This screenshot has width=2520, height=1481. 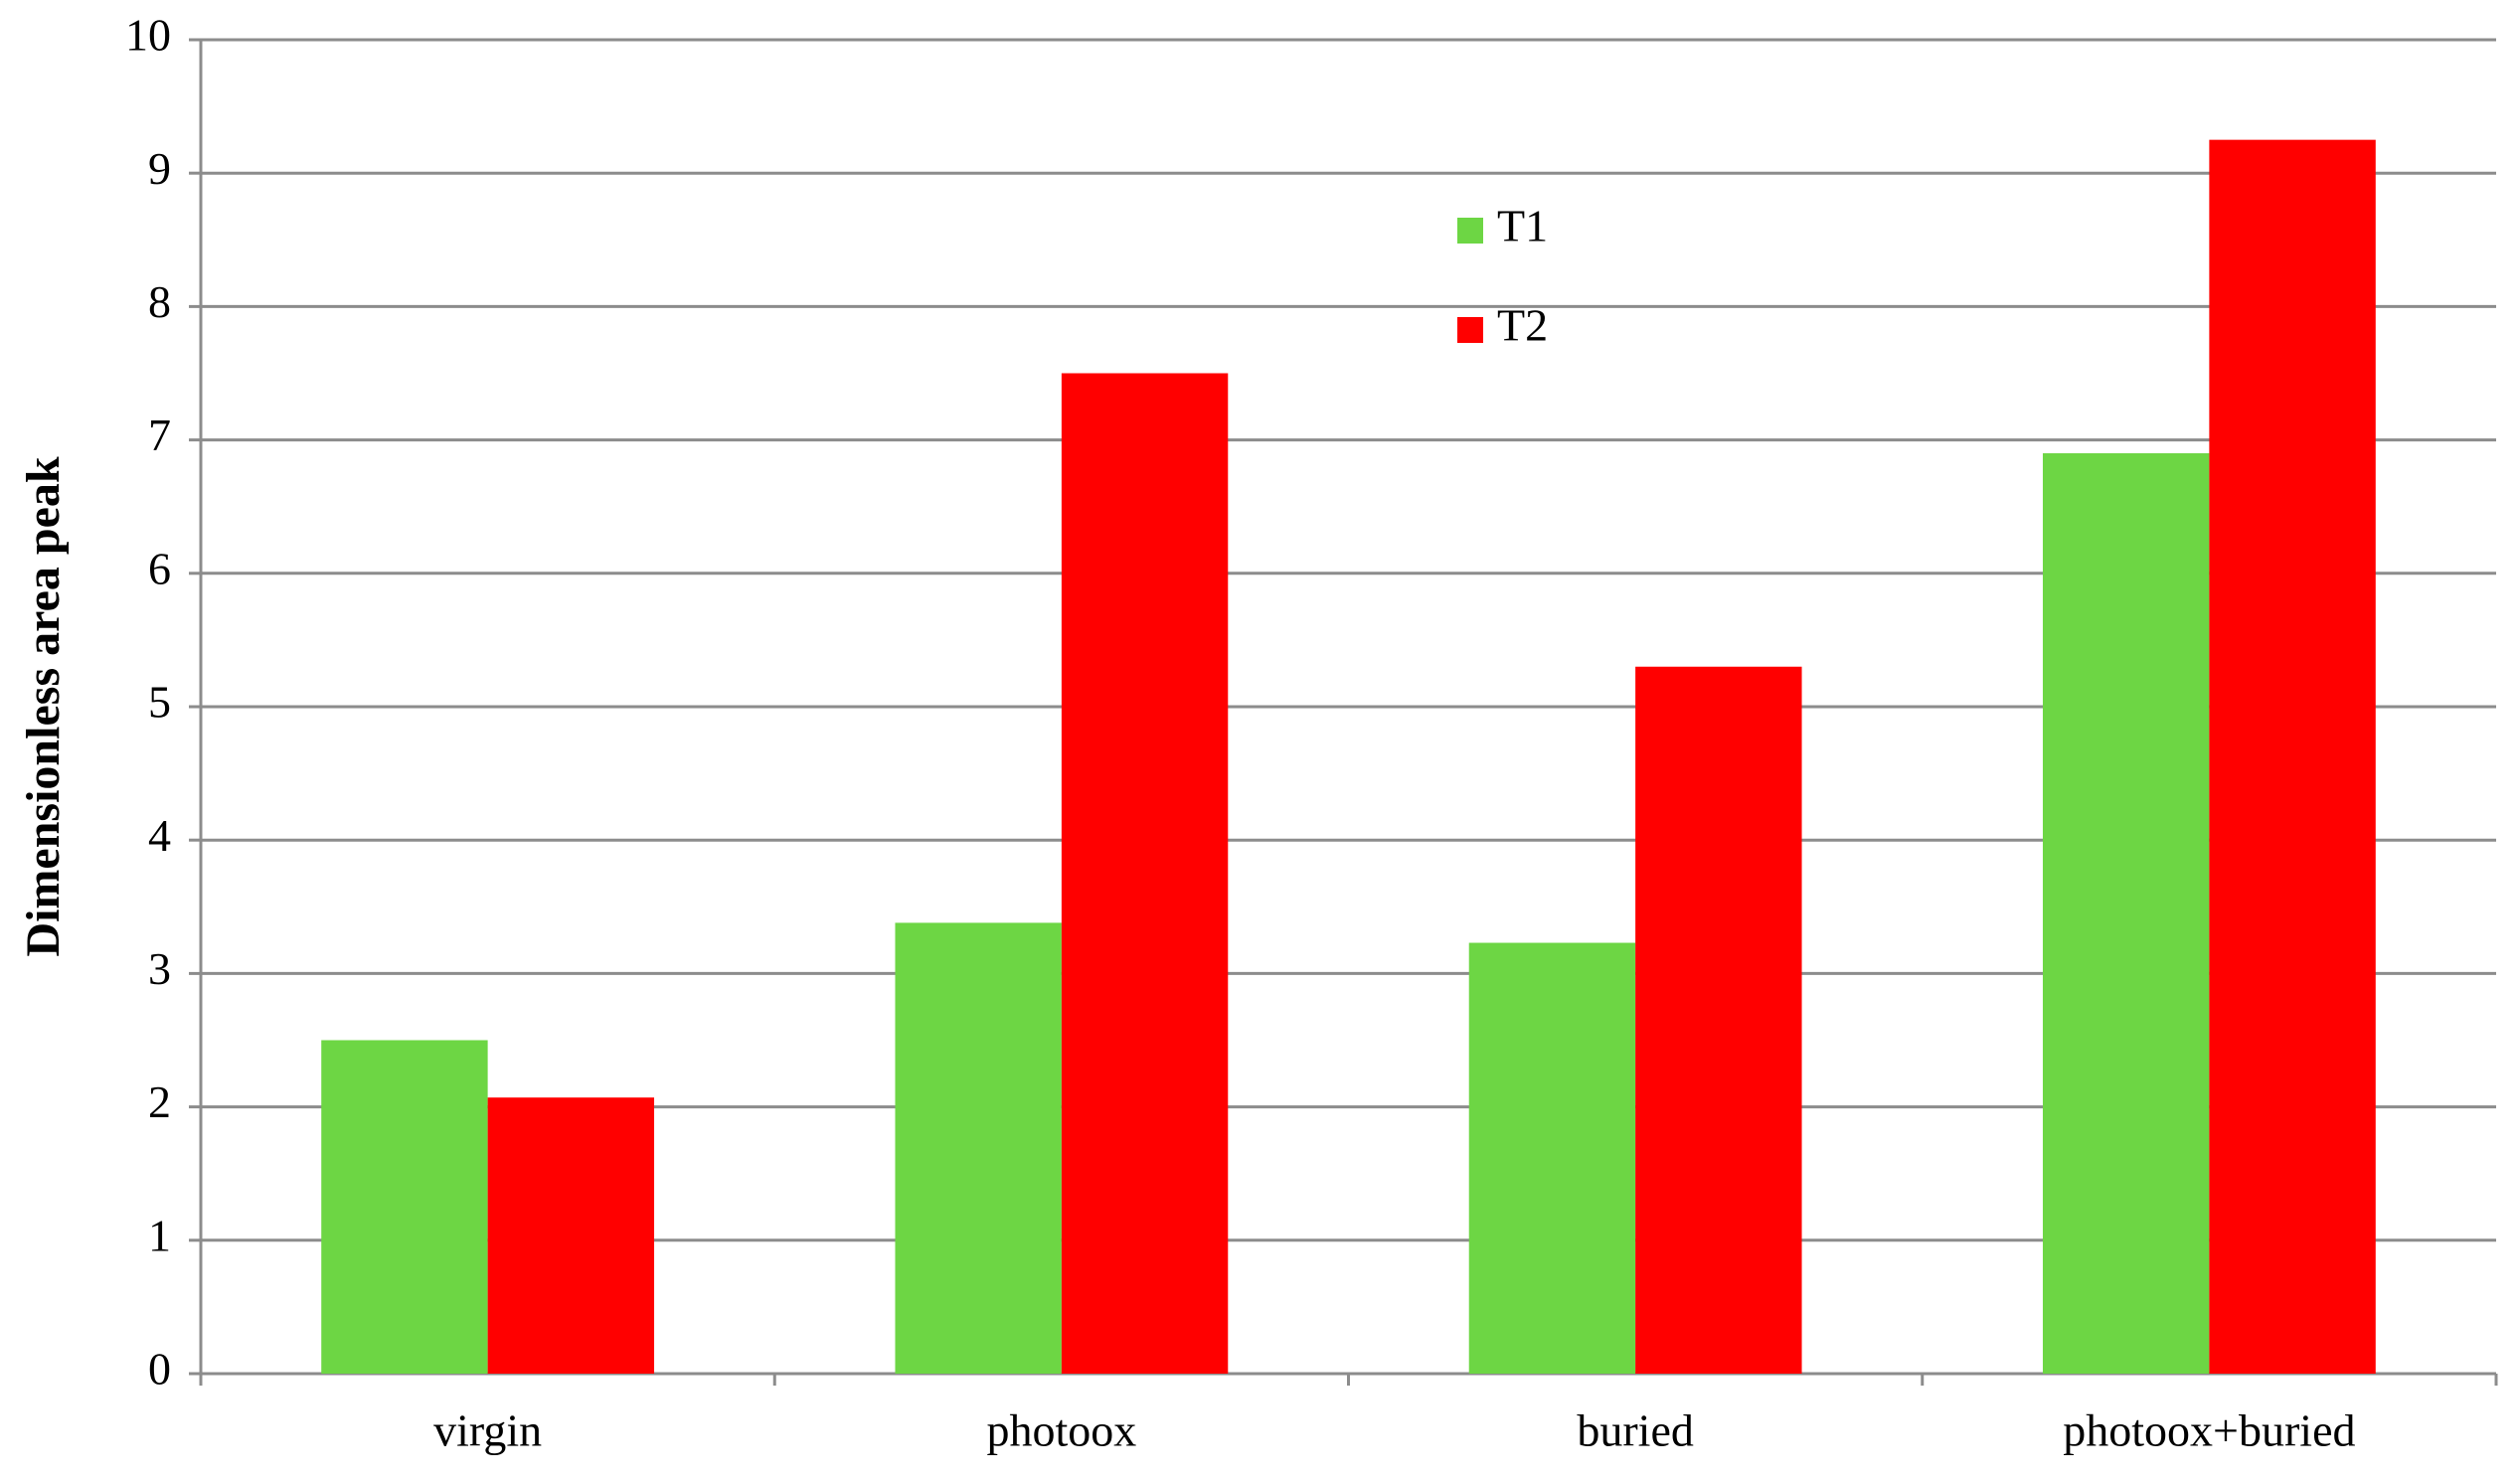 I want to click on y-tick-label: 6, so click(x=159, y=568).